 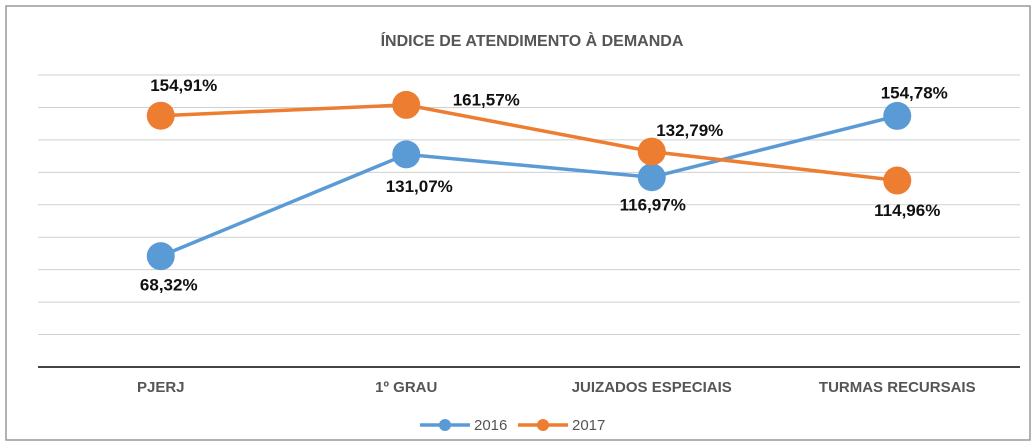 I want to click on data-label: 114,96%, so click(x=907, y=210).